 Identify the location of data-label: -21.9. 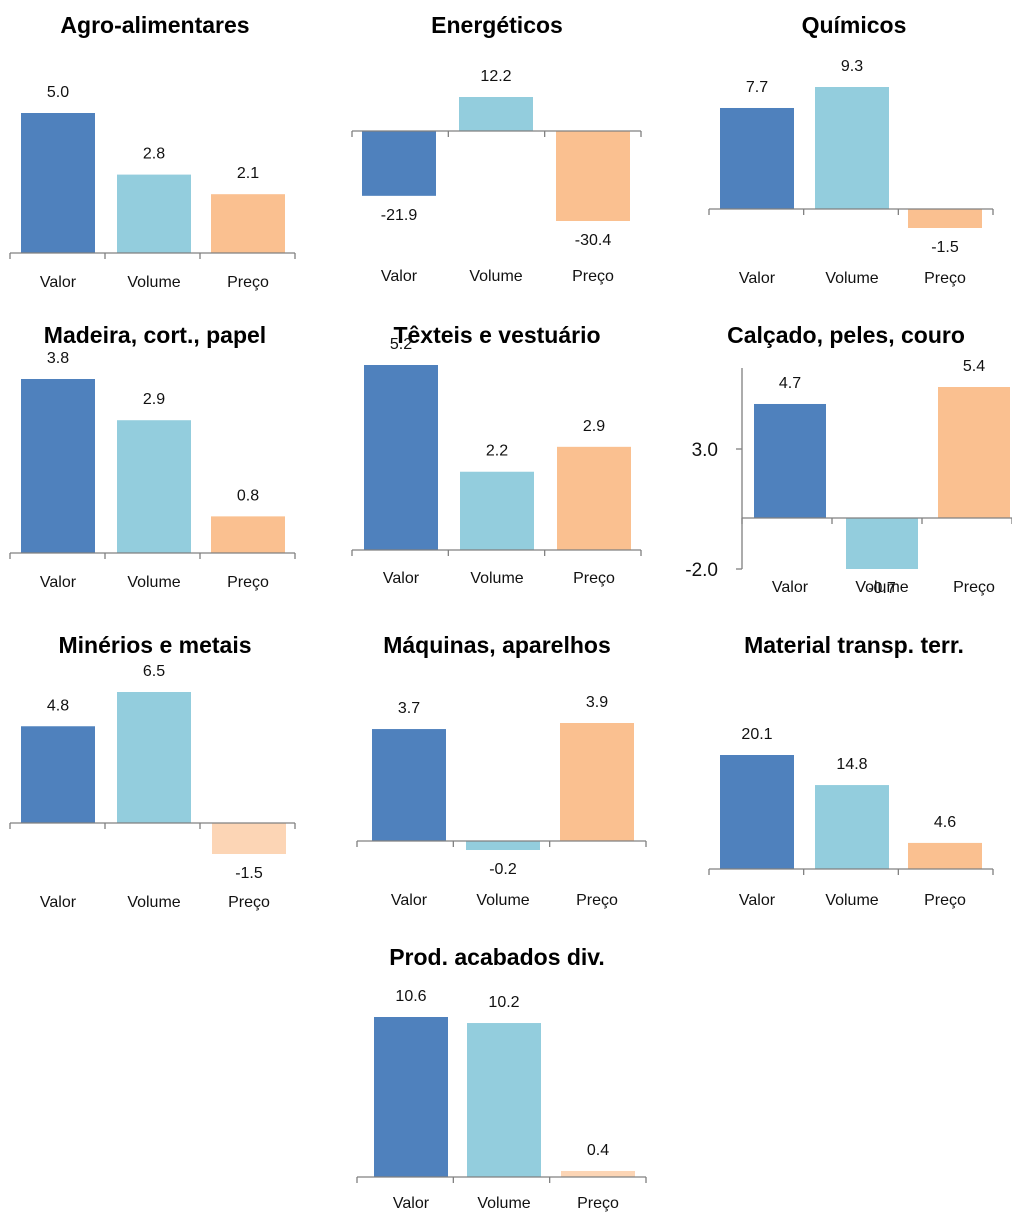
(399, 215).